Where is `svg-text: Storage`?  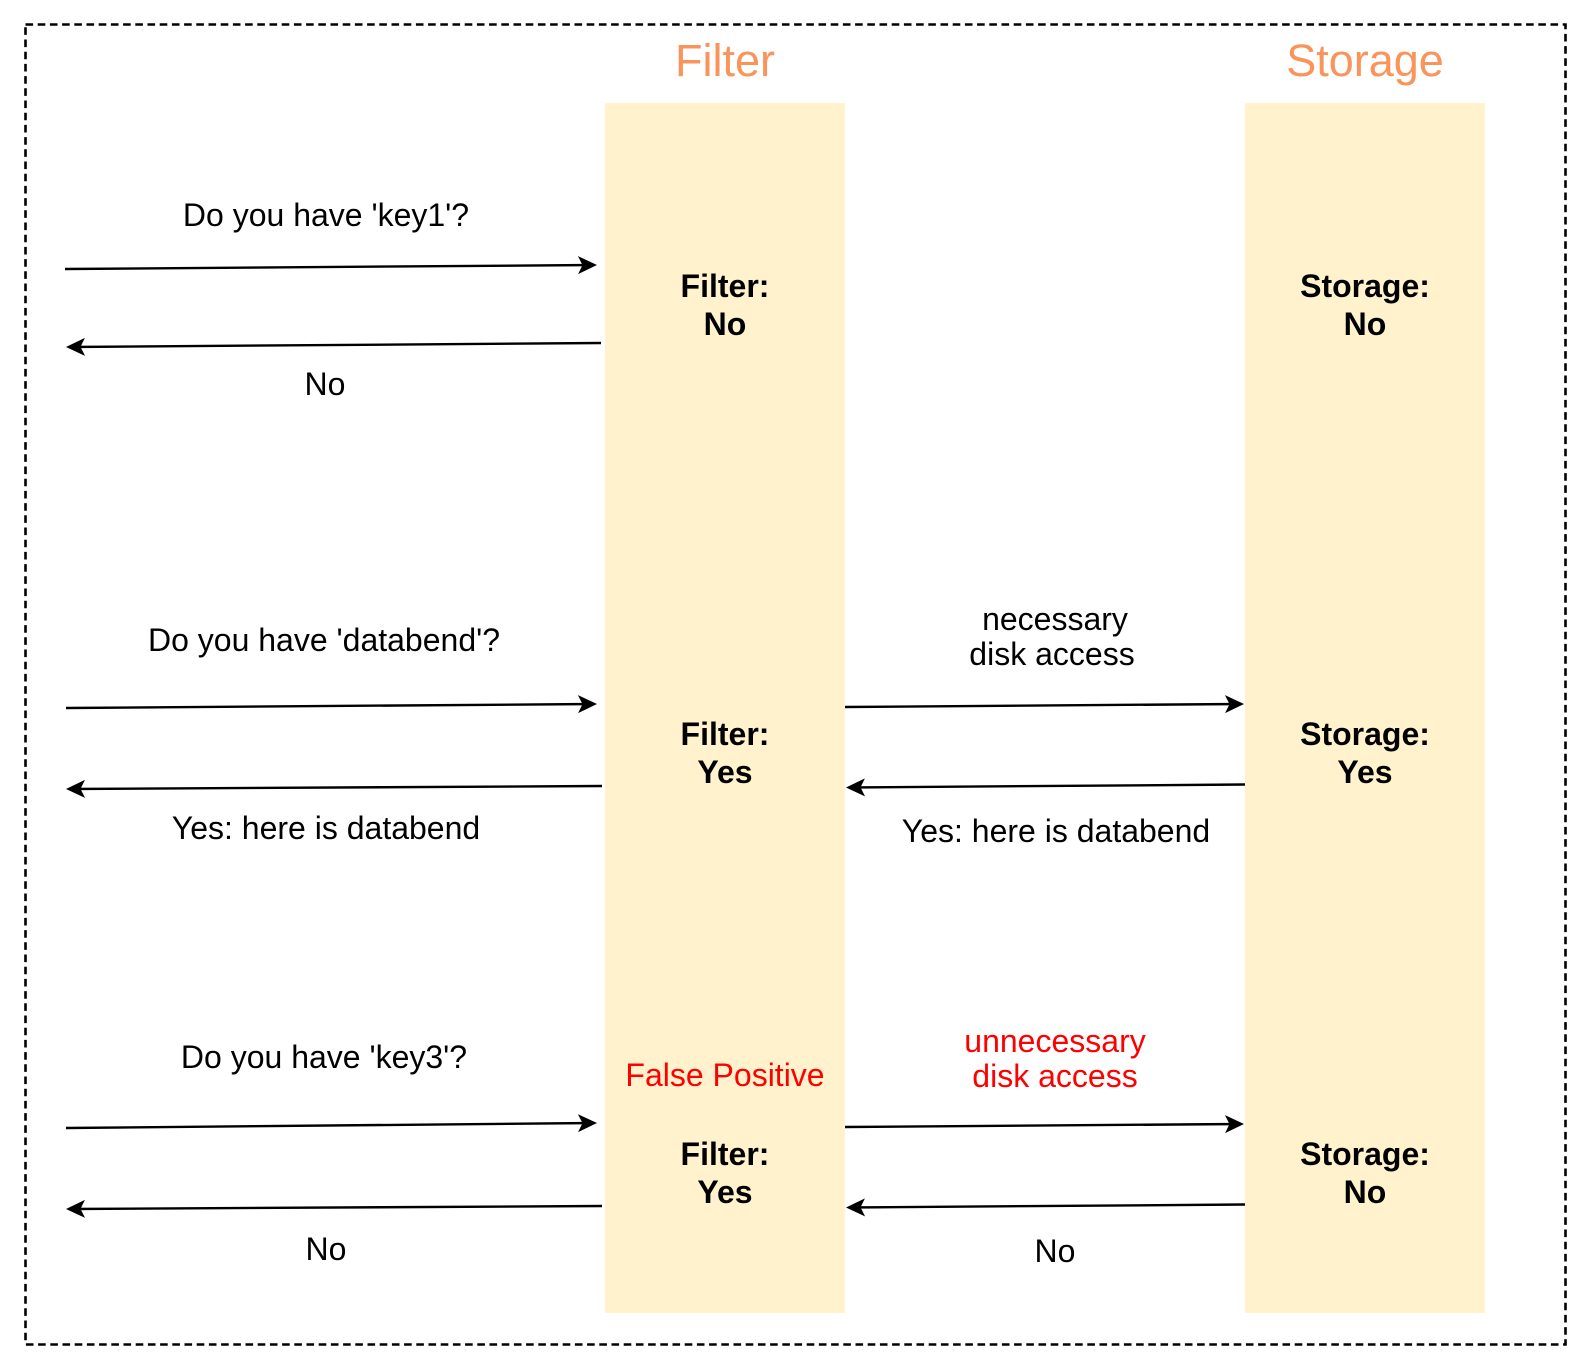
svg-text: Storage is located at coordinates (1365, 60).